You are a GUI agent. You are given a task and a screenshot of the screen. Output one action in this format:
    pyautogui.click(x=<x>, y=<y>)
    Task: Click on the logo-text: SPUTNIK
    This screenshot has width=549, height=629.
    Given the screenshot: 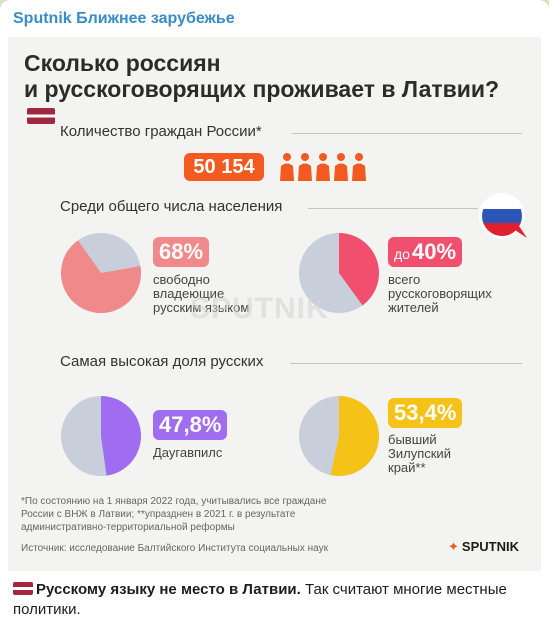 What is the action you would take?
    pyautogui.click(x=490, y=546)
    